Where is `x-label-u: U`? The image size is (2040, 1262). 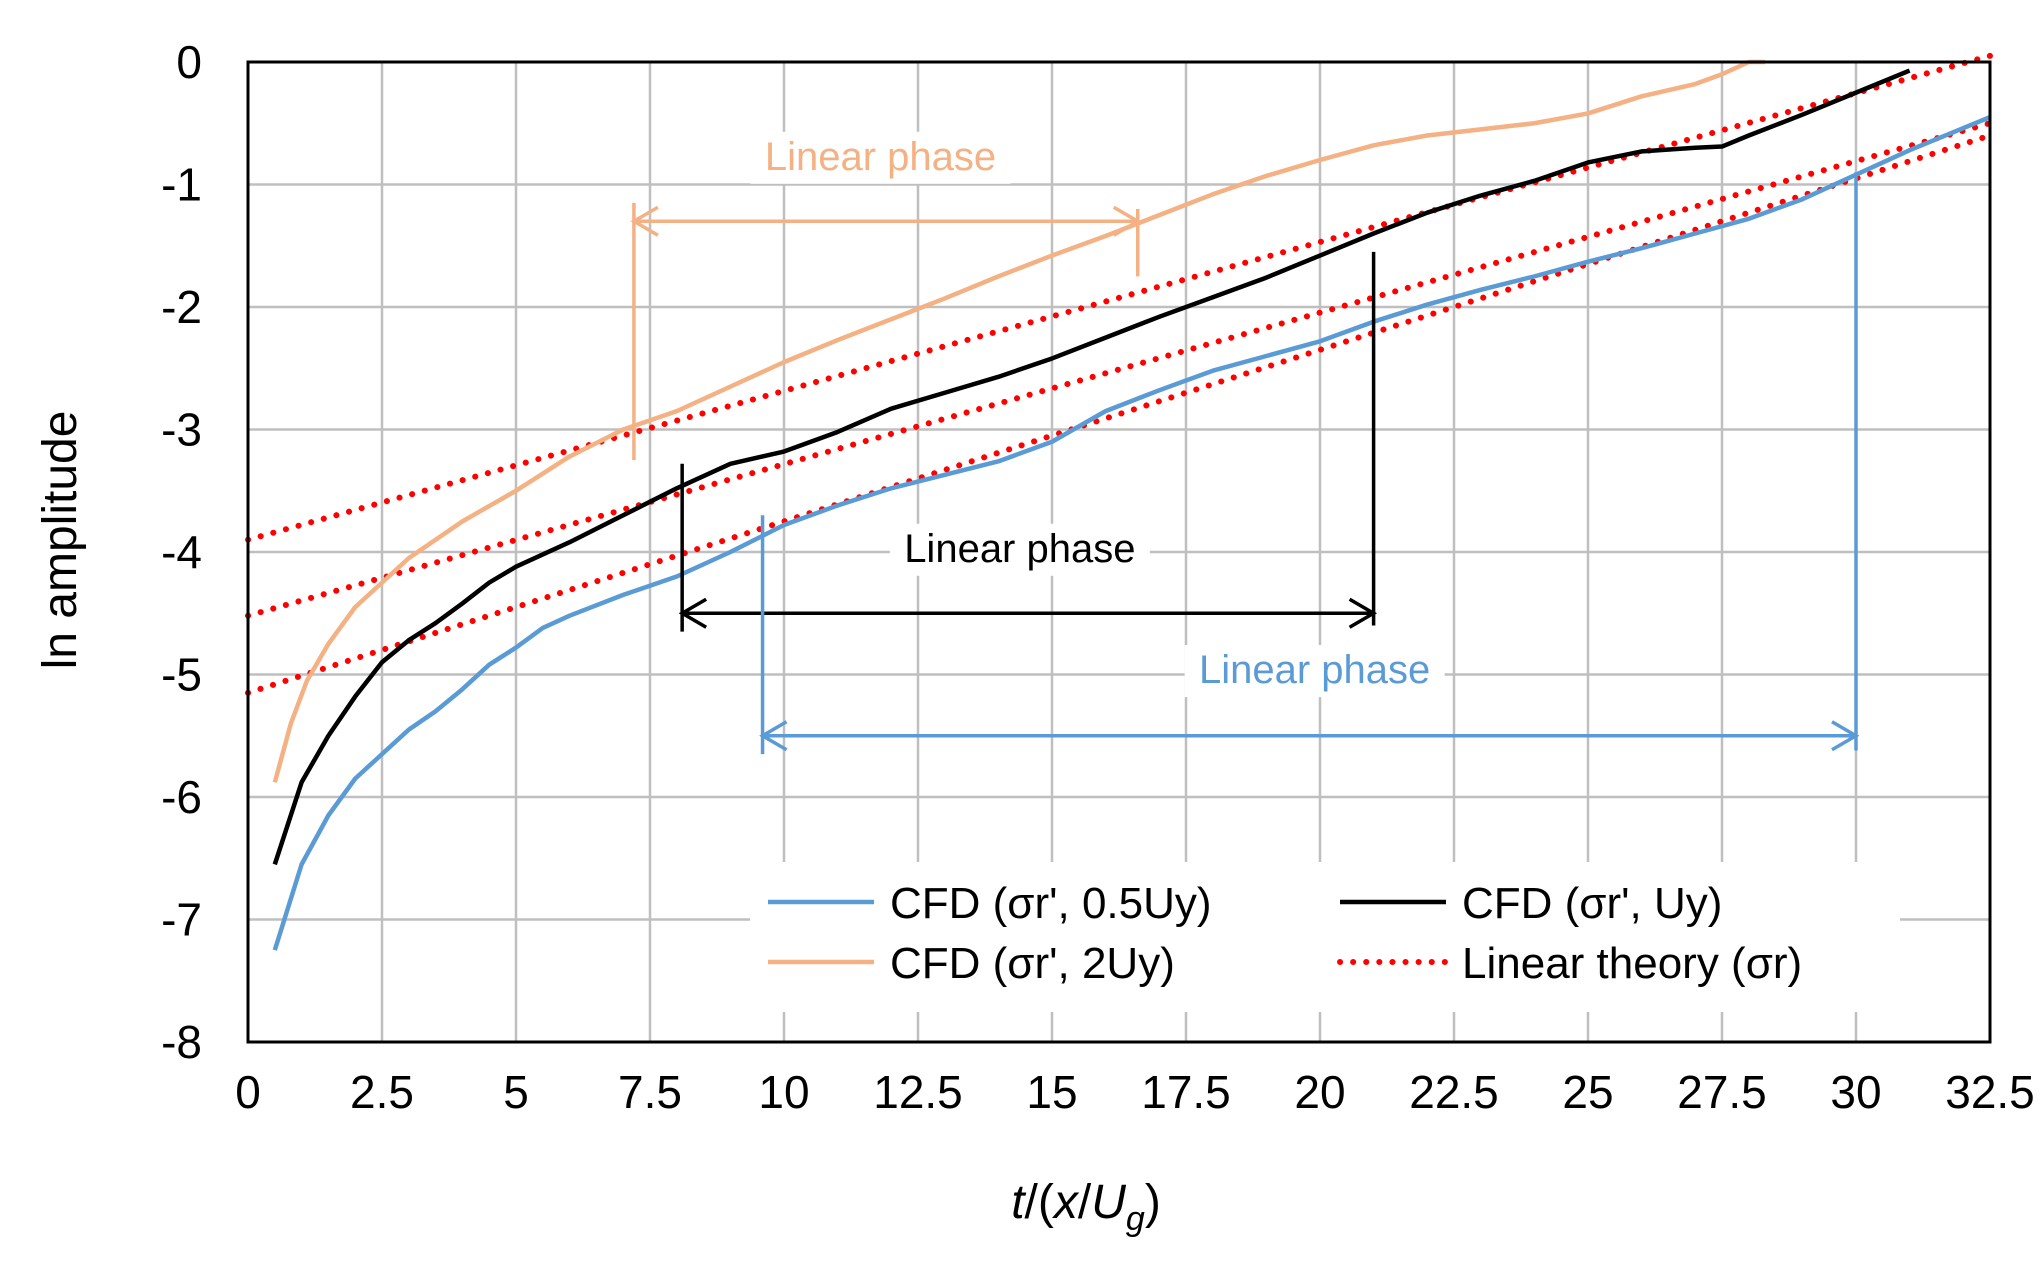
x-label-u: U is located at coordinates (1108, 1202).